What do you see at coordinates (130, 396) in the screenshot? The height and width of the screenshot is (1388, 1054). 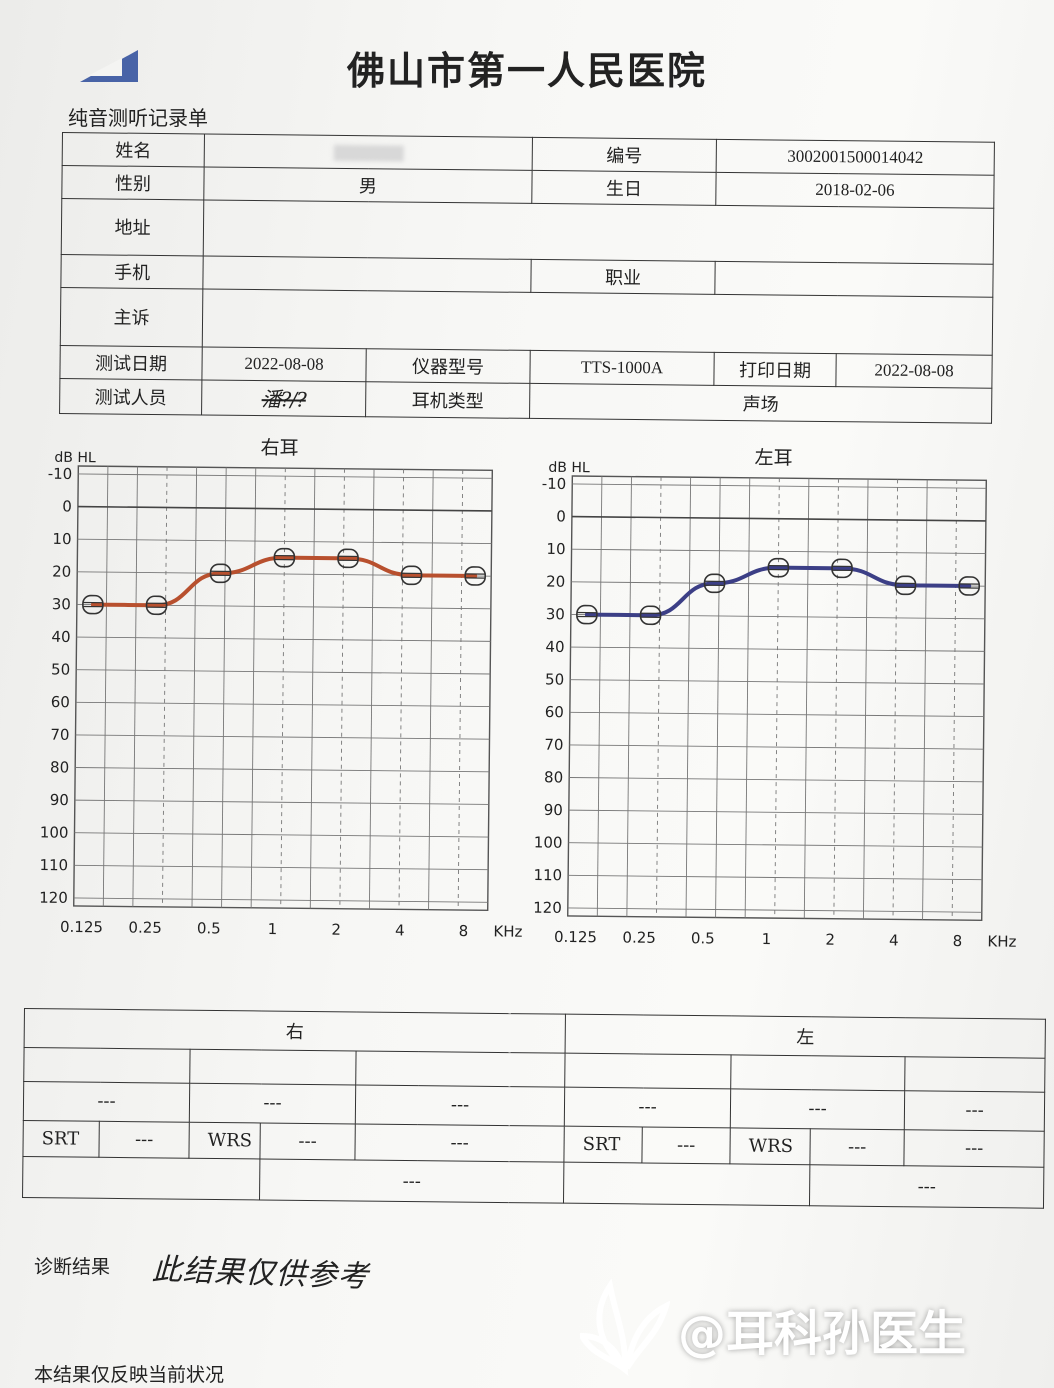 I see `tester-label: 测试人员` at bounding box center [130, 396].